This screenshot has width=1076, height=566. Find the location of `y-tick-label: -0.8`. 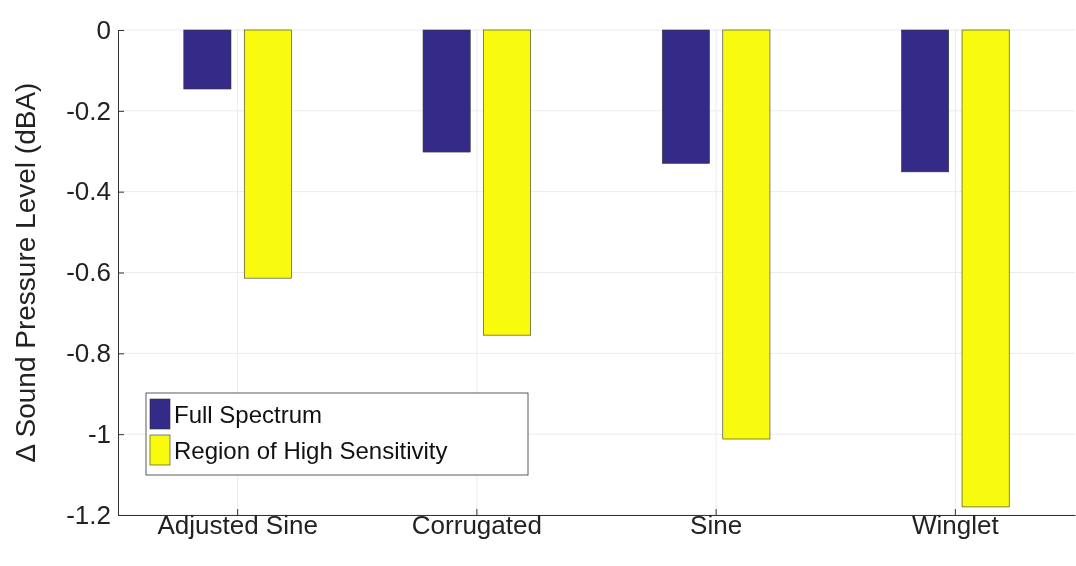

y-tick-label: -0.8 is located at coordinates (88, 353).